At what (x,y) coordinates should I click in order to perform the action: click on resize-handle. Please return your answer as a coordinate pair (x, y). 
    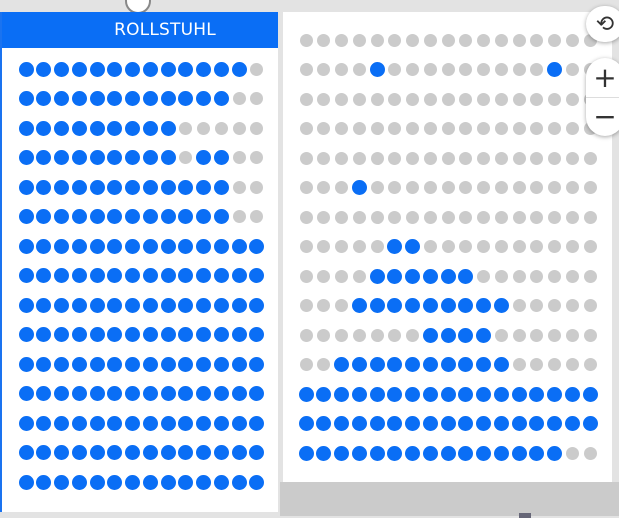
    Looking at the image, I should click on (525, 515).